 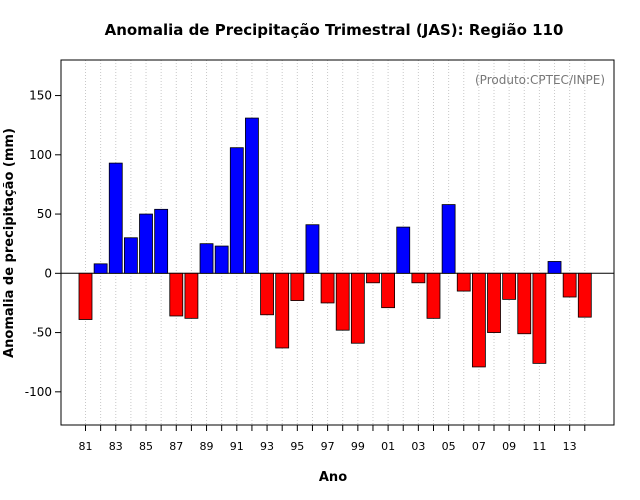 I want to click on x-tick-label: 91, so click(x=237, y=446).